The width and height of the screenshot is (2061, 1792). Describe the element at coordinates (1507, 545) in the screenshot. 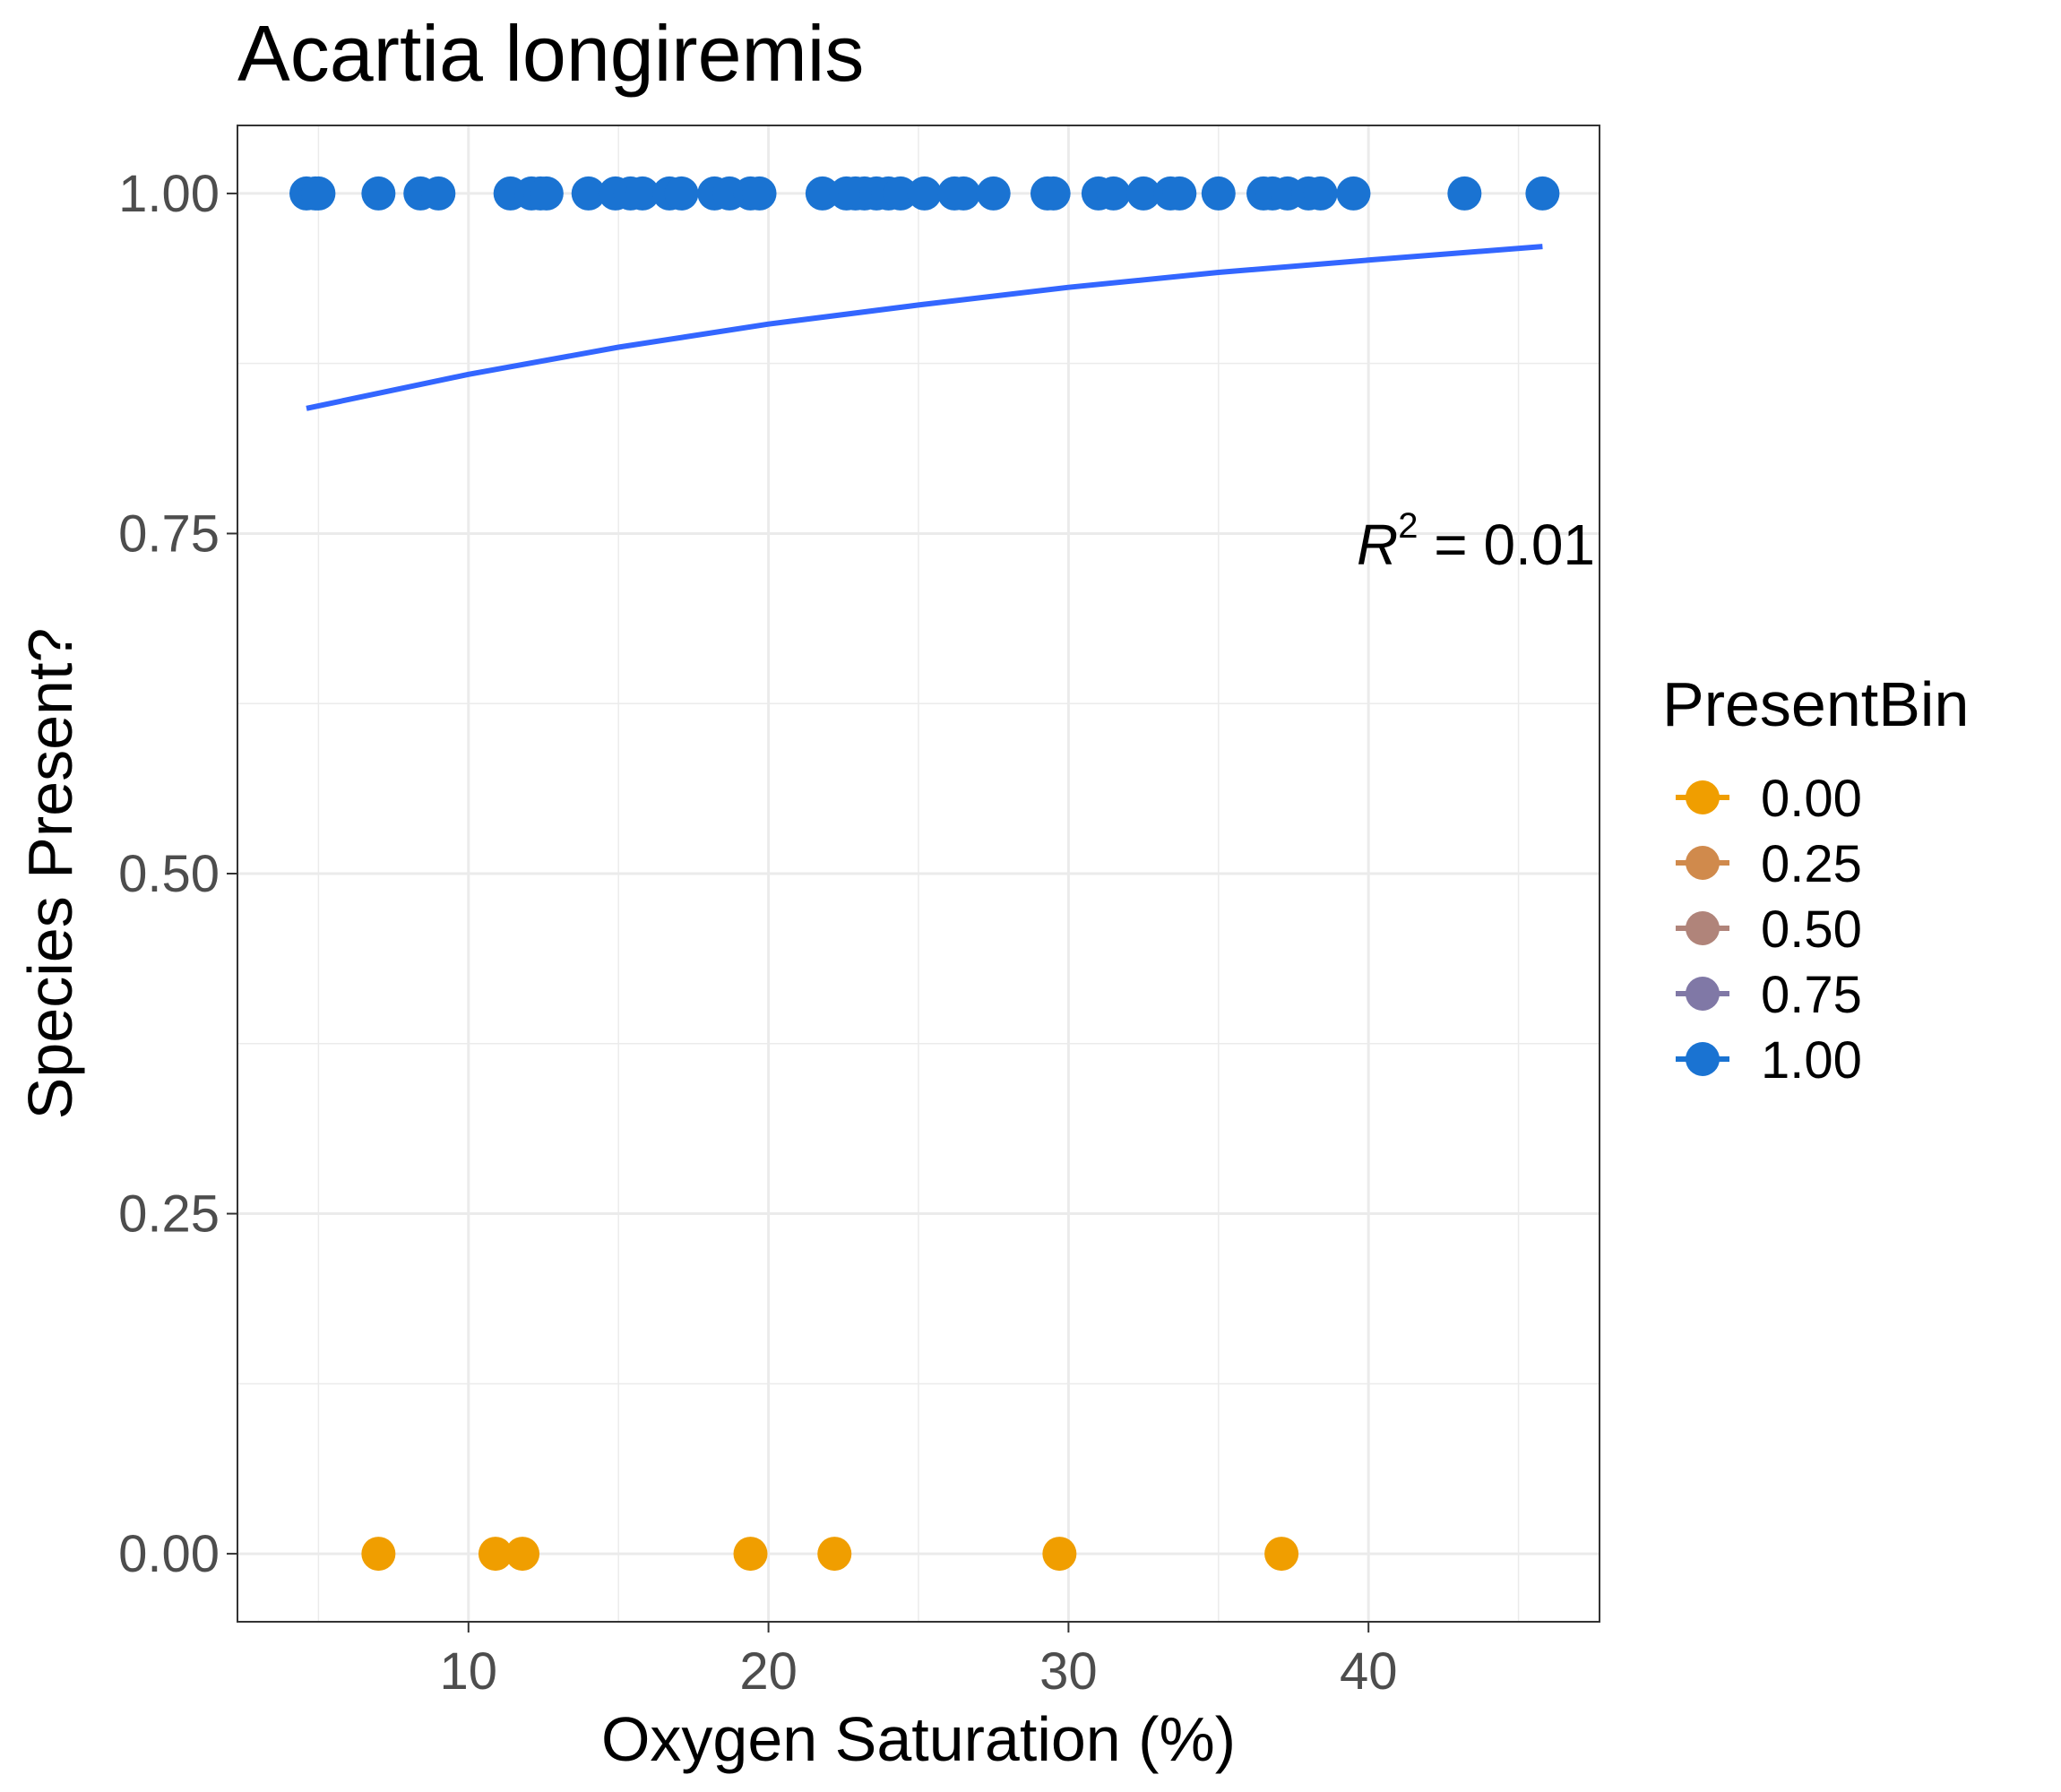

I see `r-squared-value: = 0.01` at that location.